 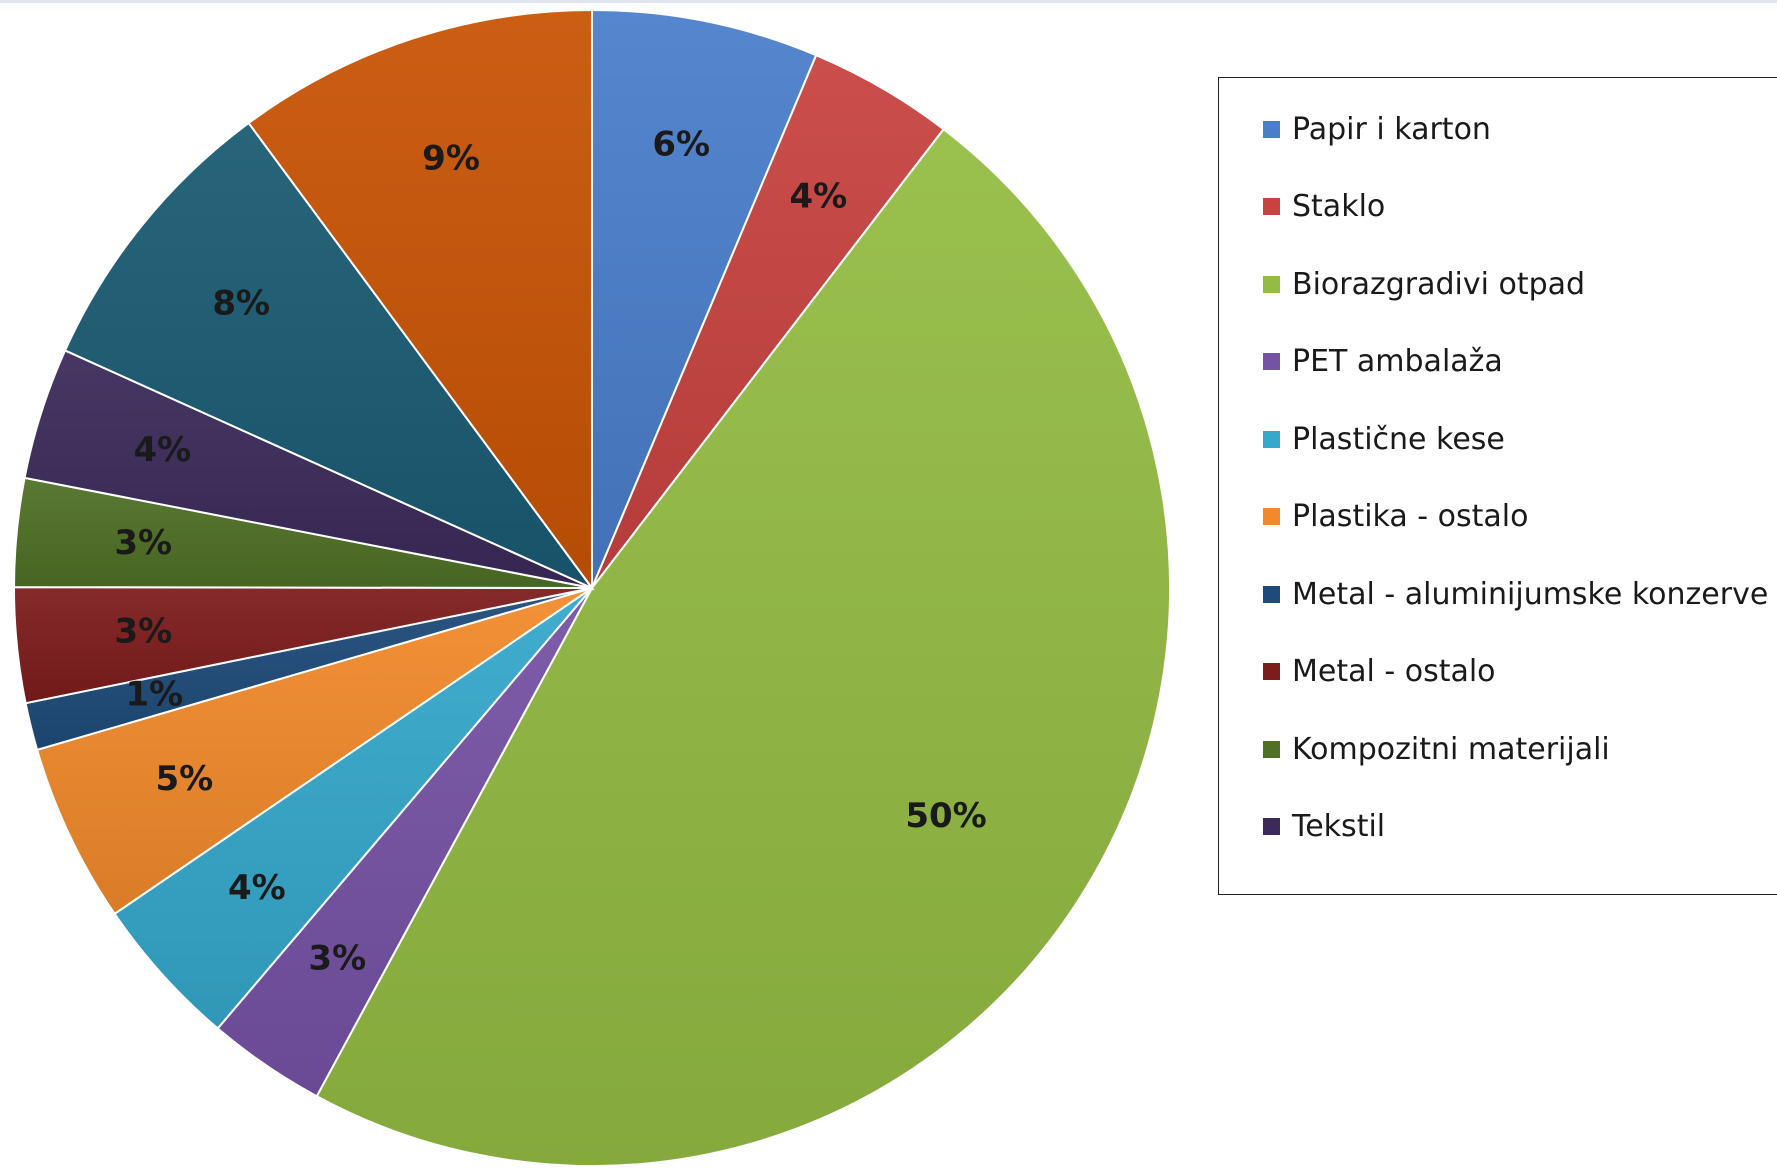 I want to click on legend-item: Metal - aluminijumske konzerve, so click(x=1515, y=594).